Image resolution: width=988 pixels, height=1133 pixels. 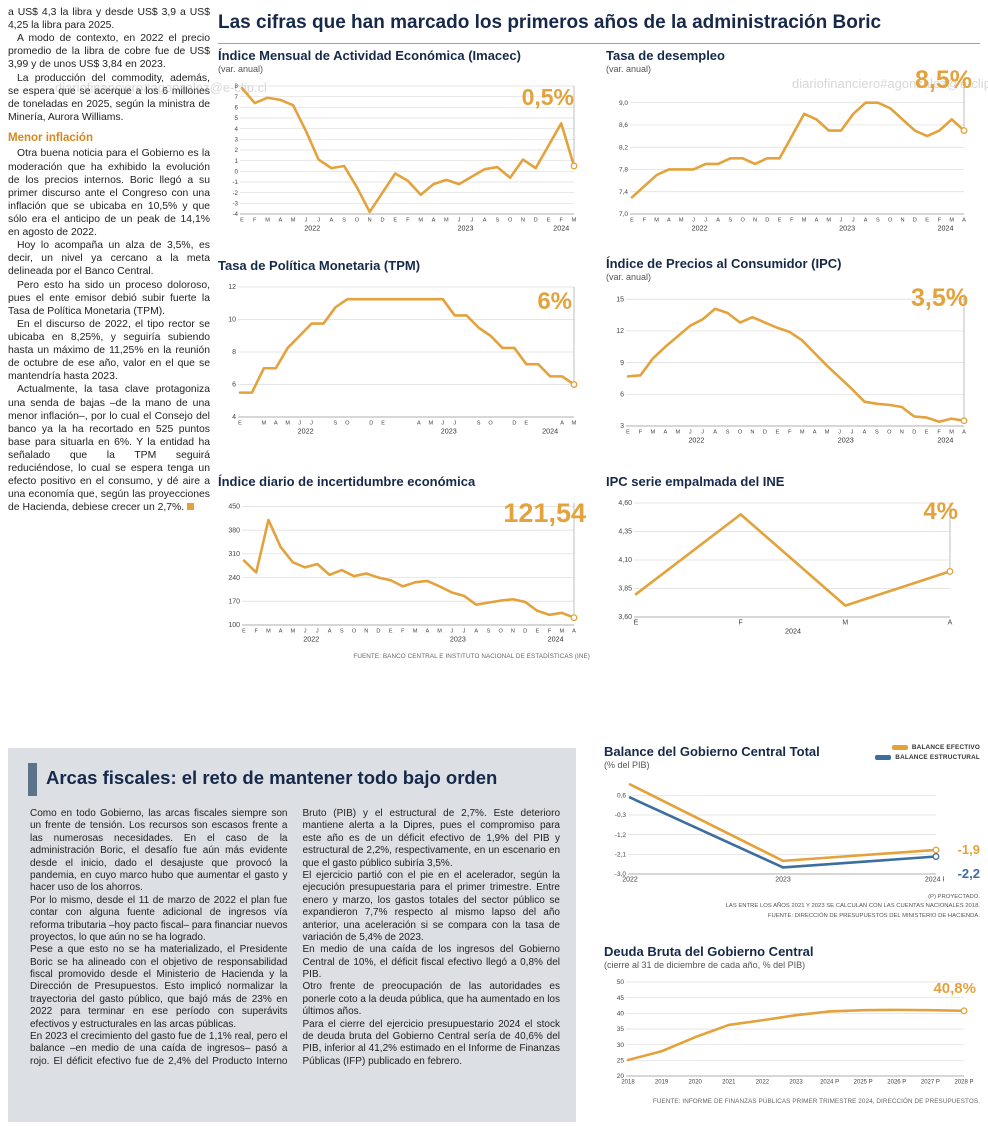 I want to click on svg-text: 4, so click(x=234, y=417).